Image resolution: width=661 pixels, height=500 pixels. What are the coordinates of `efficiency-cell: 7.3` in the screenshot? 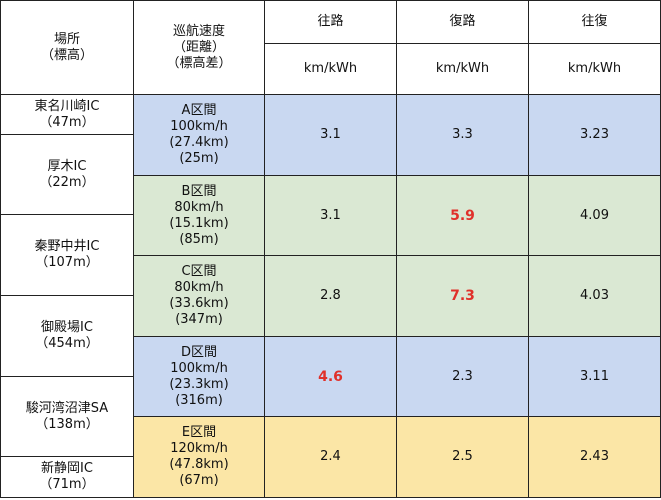 It's located at (462, 296).